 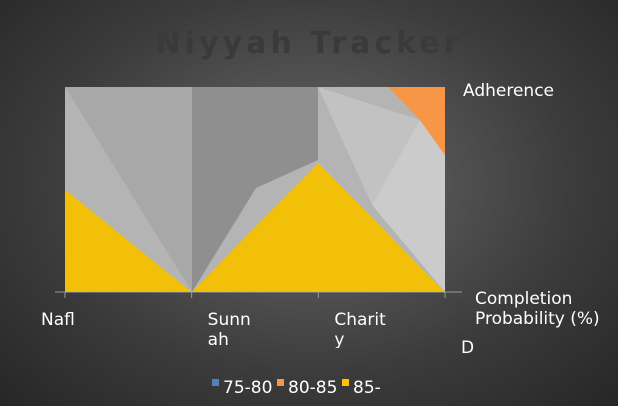 What do you see at coordinates (367, 388) in the screenshot?
I see `legend-label: 85-` at bounding box center [367, 388].